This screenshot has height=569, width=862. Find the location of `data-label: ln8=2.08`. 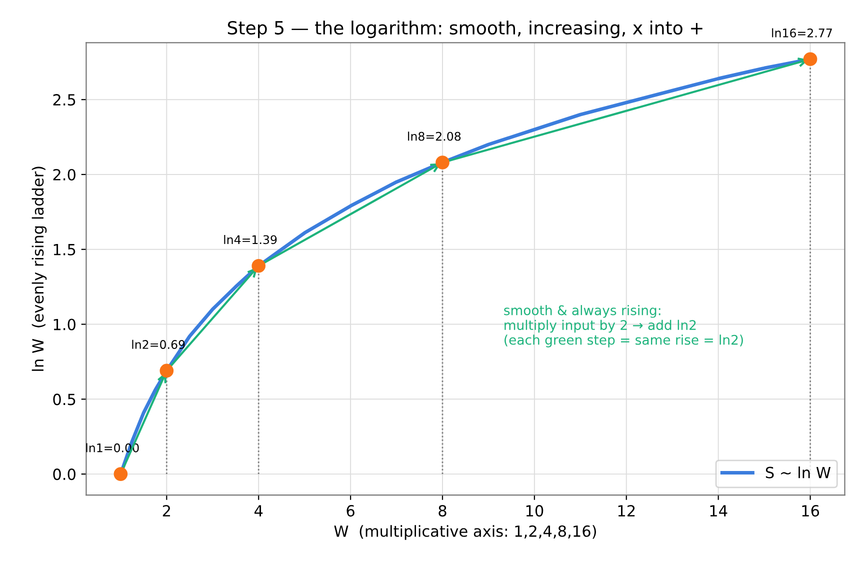

data-label: ln8=2.08 is located at coordinates (434, 136).